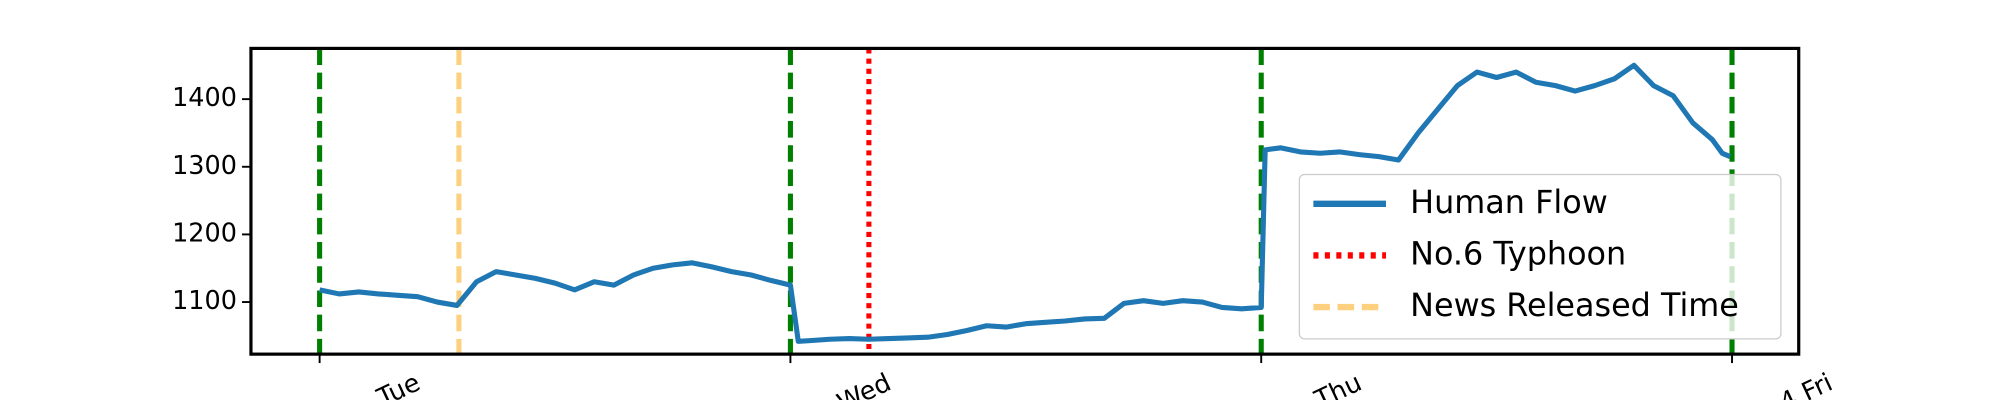  What do you see at coordinates (1518, 253) in the screenshot?
I see `legend-label: No.6 Typhoon` at bounding box center [1518, 253].